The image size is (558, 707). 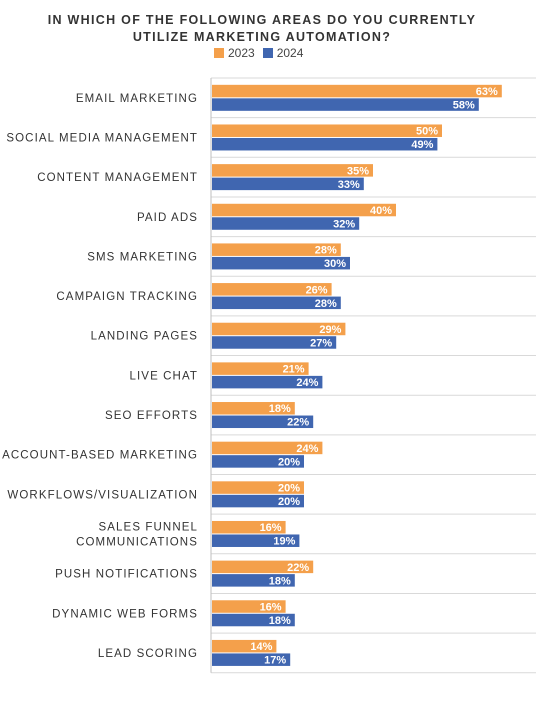 I want to click on category-label: LANDING PAGES, so click(x=144, y=337).